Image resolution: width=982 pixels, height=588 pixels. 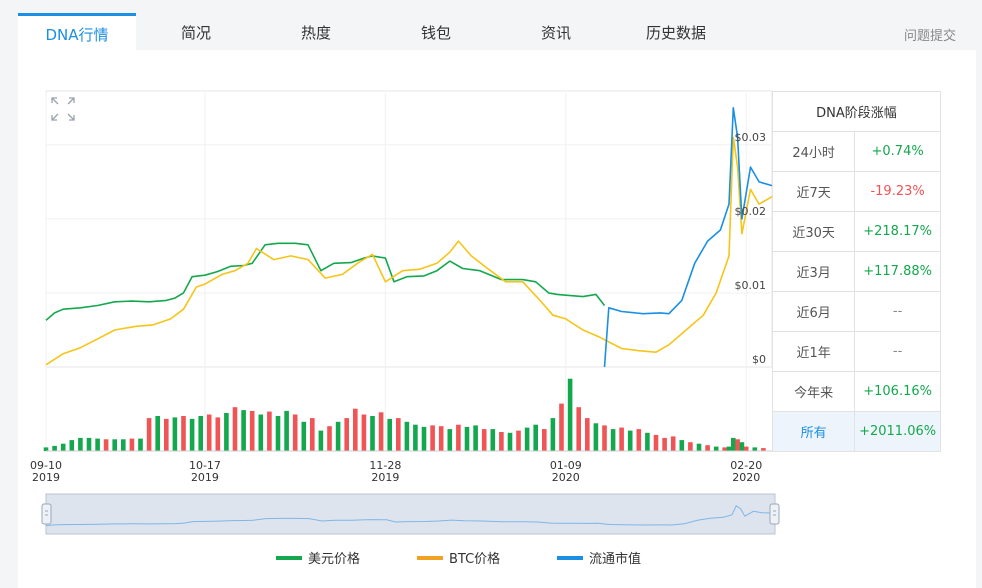 What do you see at coordinates (897, 231) in the screenshot?
I see `stats-value: +218.17%` at bounding box center [897, 231].